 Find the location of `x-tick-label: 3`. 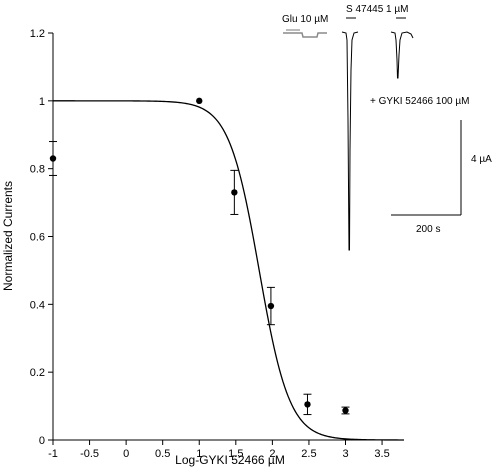

x-tick-label: 3 is located at coordinates (345, 454).